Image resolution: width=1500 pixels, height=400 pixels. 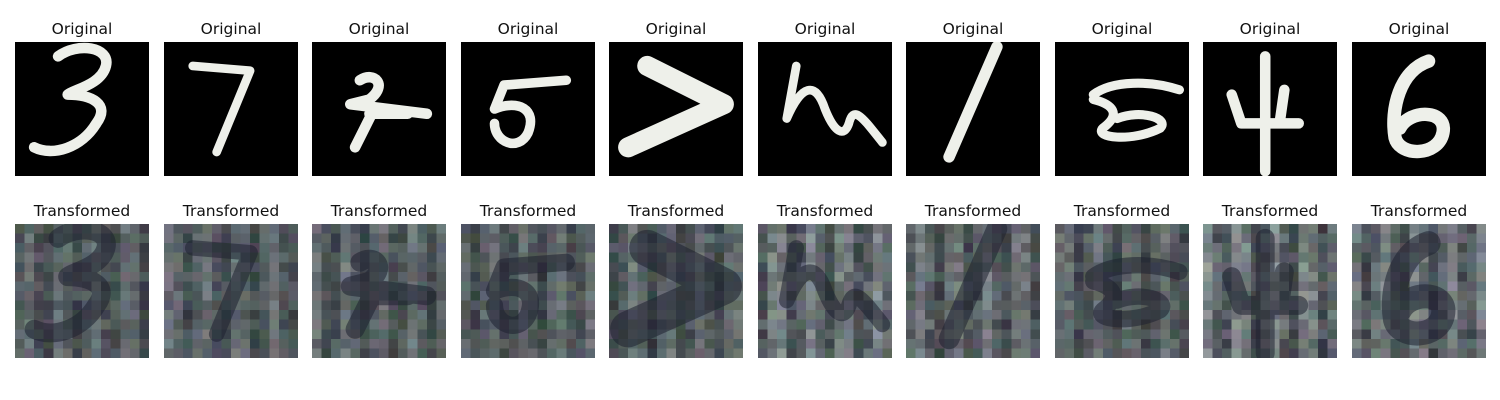 What do you see at coordinates (973, 109) in the screenshot?
I see `digit-1-image` at bounding box center [973, 109].